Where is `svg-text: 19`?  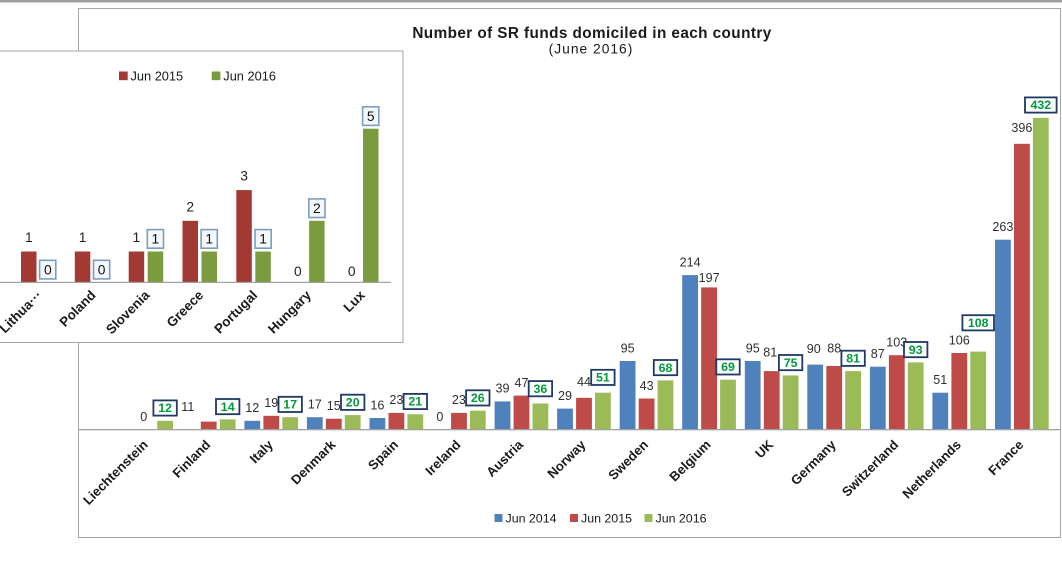
svg-text: 19 is located at coordinates (271, 403).